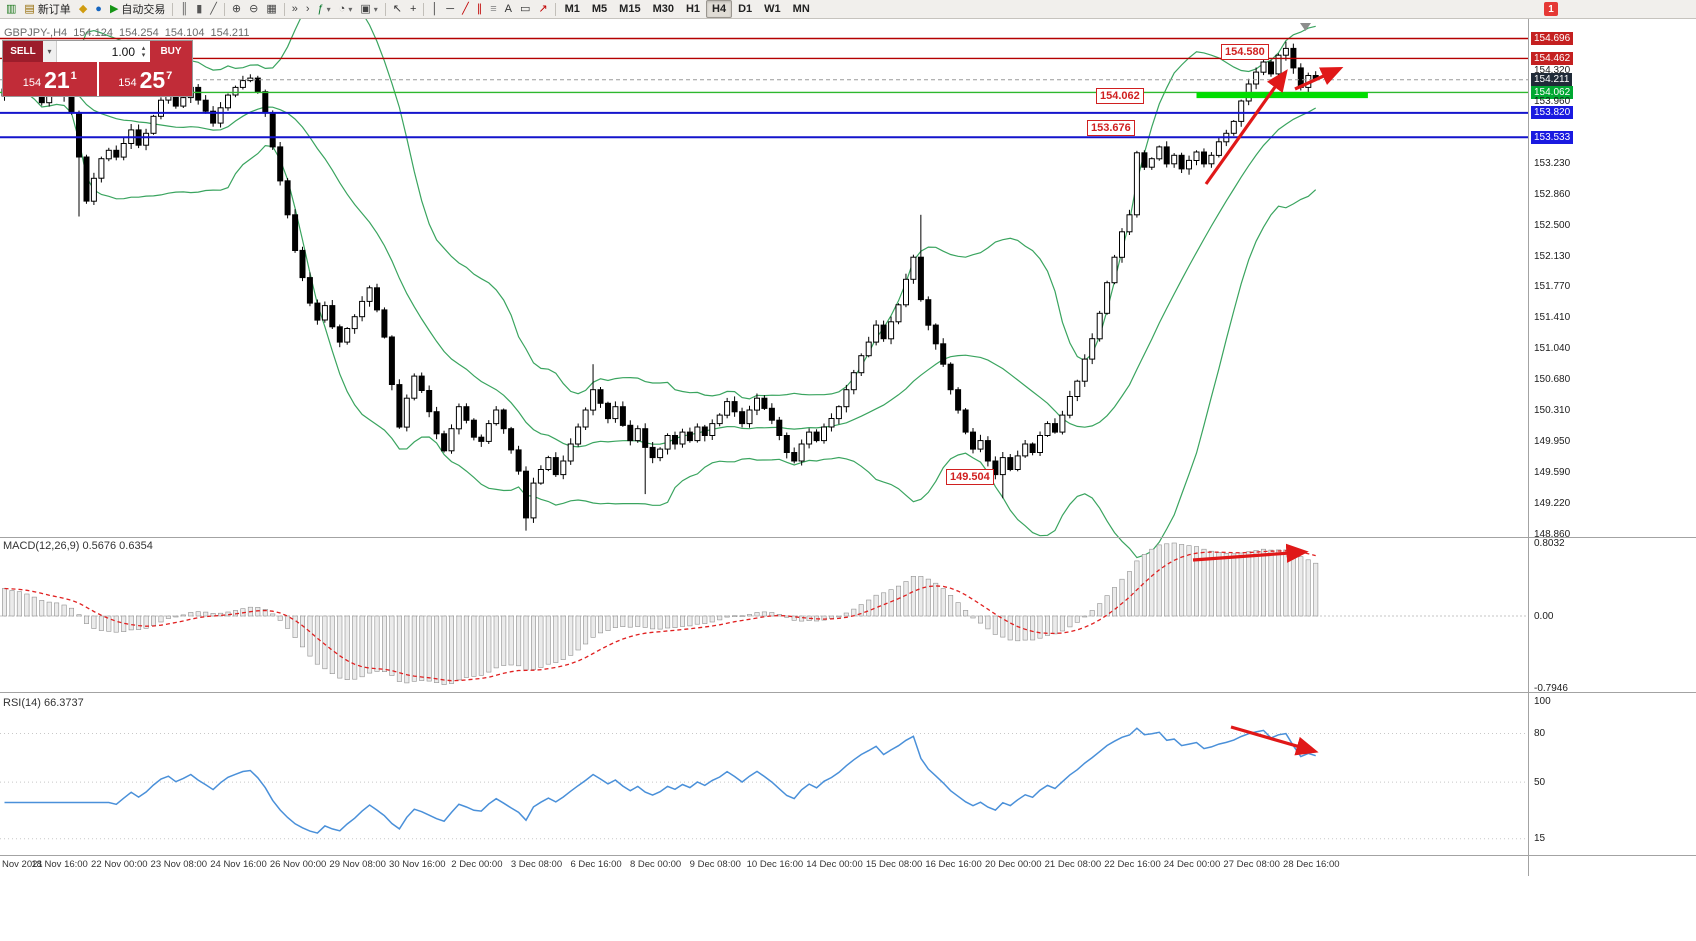 Image resolution: width=1696 pixels, height=941 pixels. I want to click on toolbar-label: M30, so click(663, 9).